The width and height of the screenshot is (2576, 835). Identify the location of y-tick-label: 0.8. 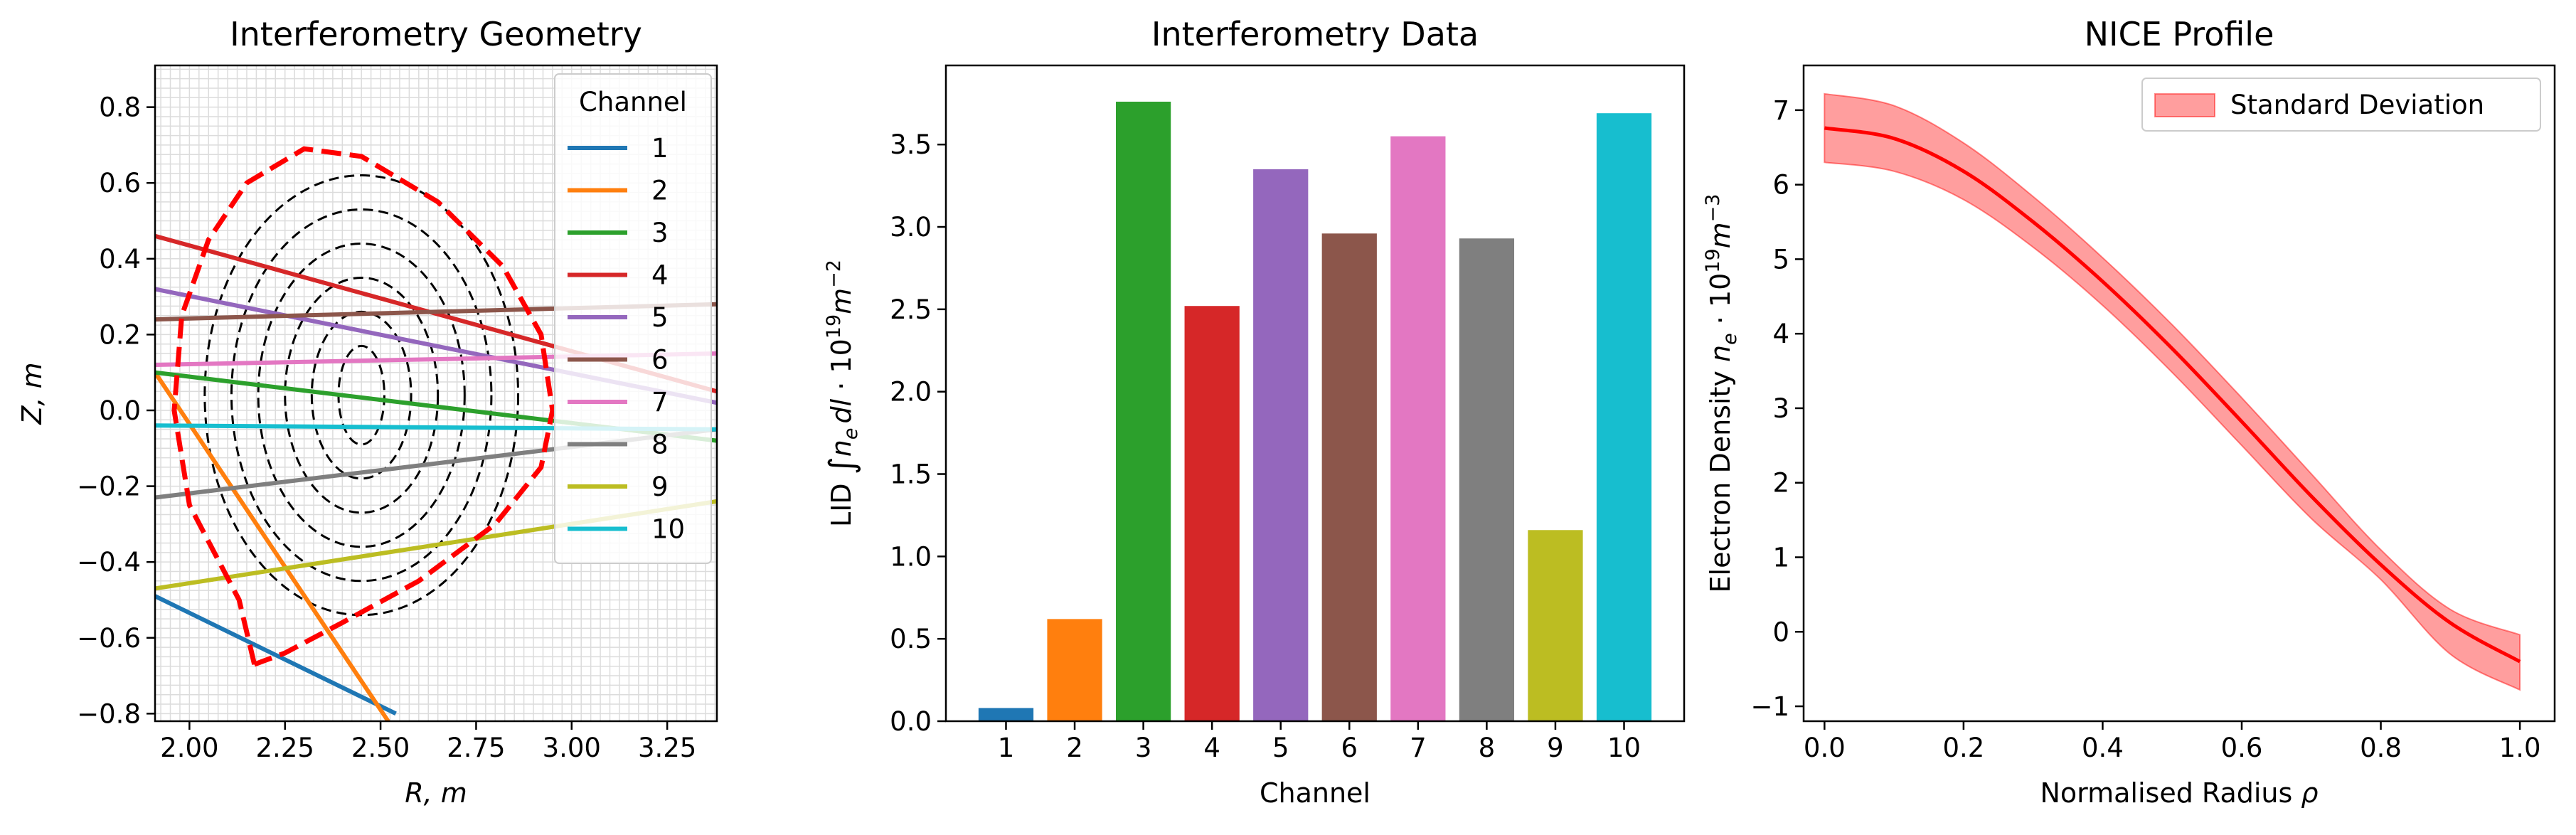
(120, 107).